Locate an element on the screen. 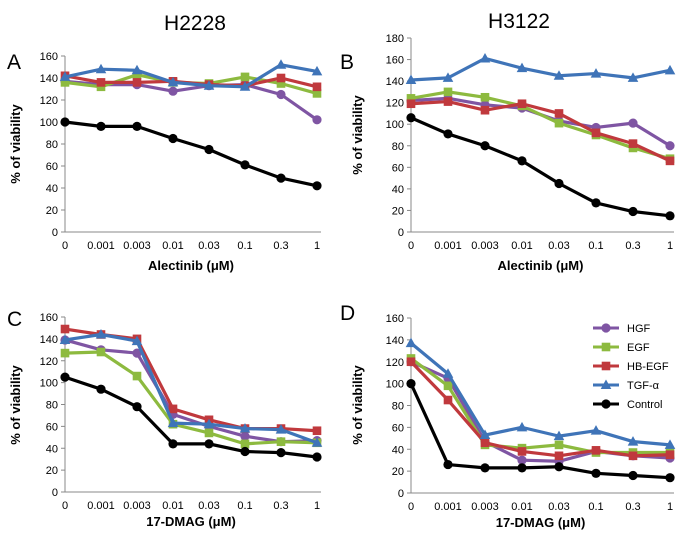 The height and width of the screenshot is (553, 686). control-series-b-line is located at coordinates (540, 167).